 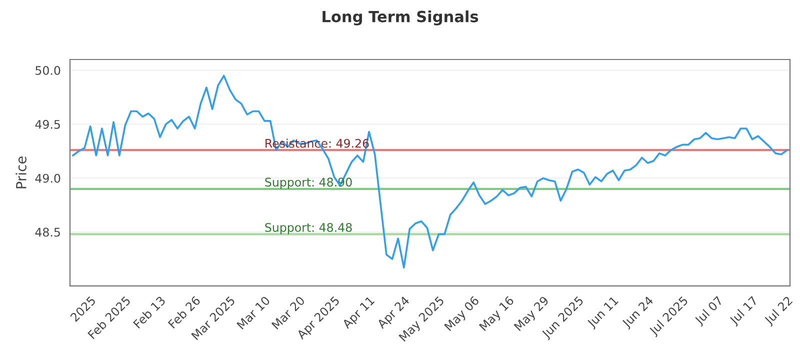 What do you see at coordinates (47, 232) in the screenshot?
I see `y-tick-label: 48.5` at bounding box center [47, 232].